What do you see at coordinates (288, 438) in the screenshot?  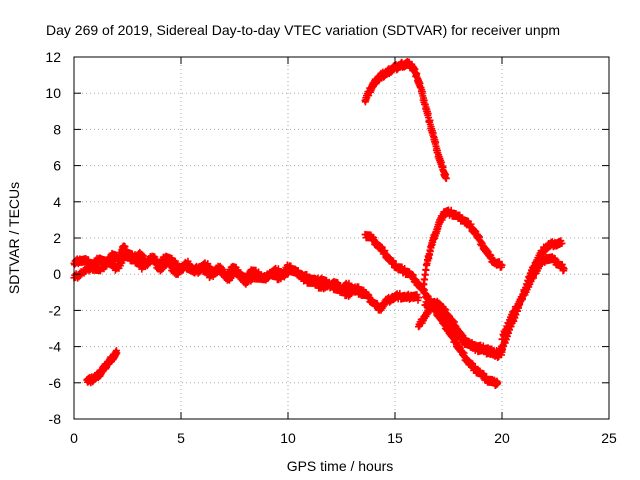 I see `x-tick-label: 10` at bounding box center [288, 438].